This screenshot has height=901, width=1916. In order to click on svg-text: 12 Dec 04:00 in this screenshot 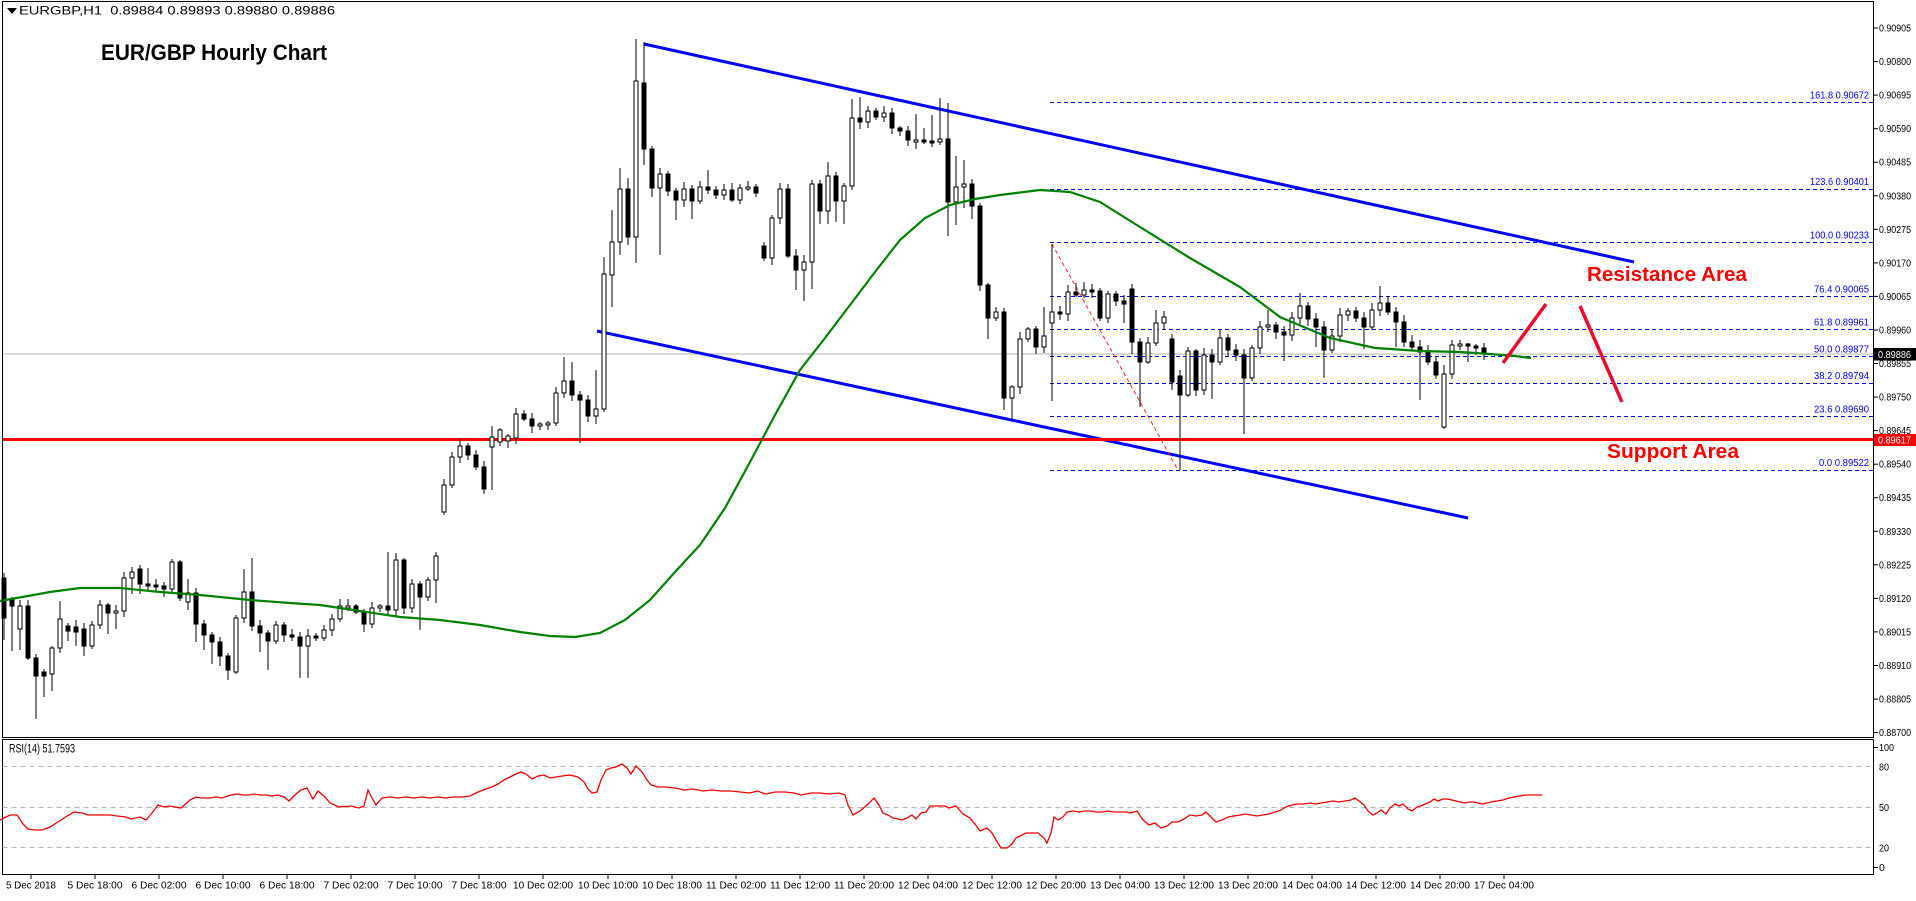, I will do `click(928, 886)`.